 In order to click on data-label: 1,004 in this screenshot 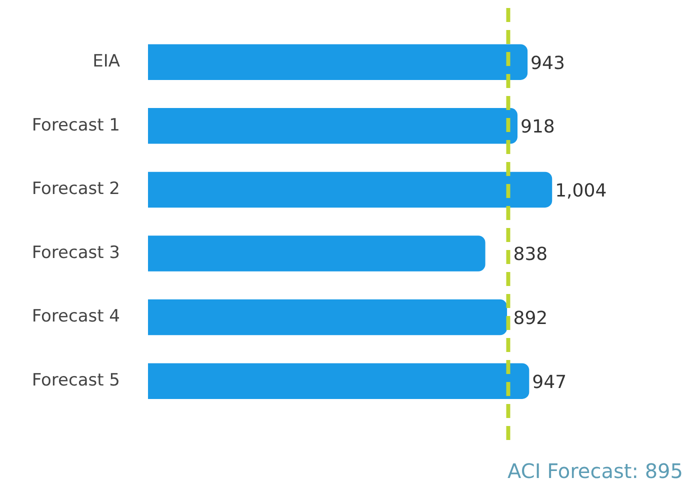, I will do `click(581, 191)`.